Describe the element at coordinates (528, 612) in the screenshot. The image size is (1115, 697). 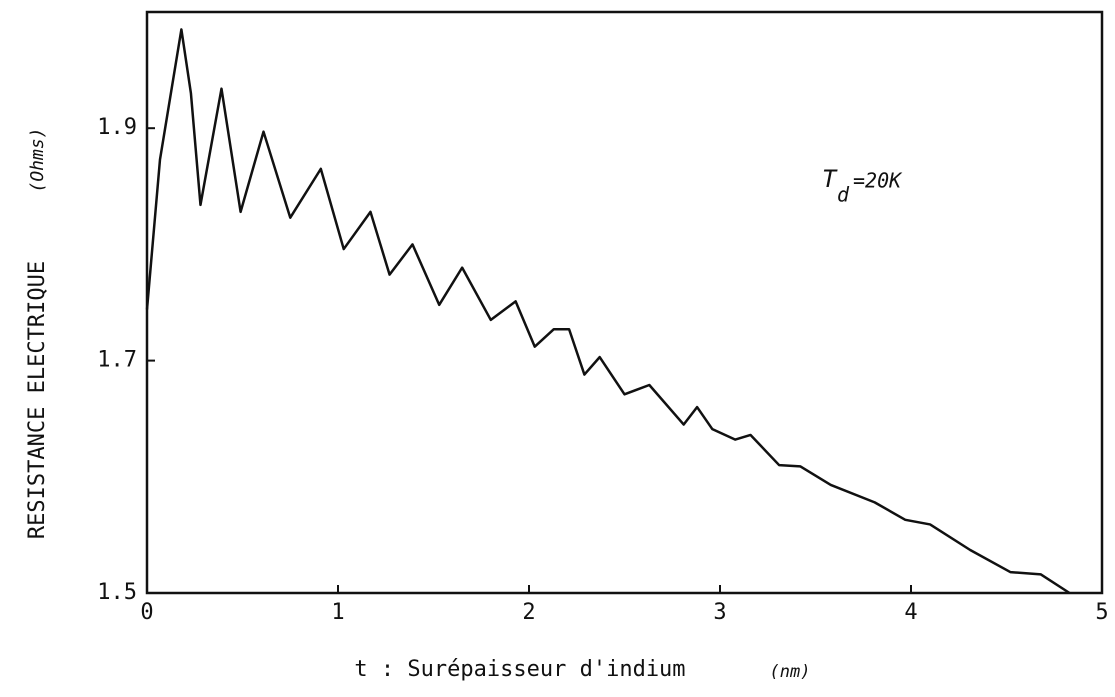
I see `x-tick-label: 2` at that location.